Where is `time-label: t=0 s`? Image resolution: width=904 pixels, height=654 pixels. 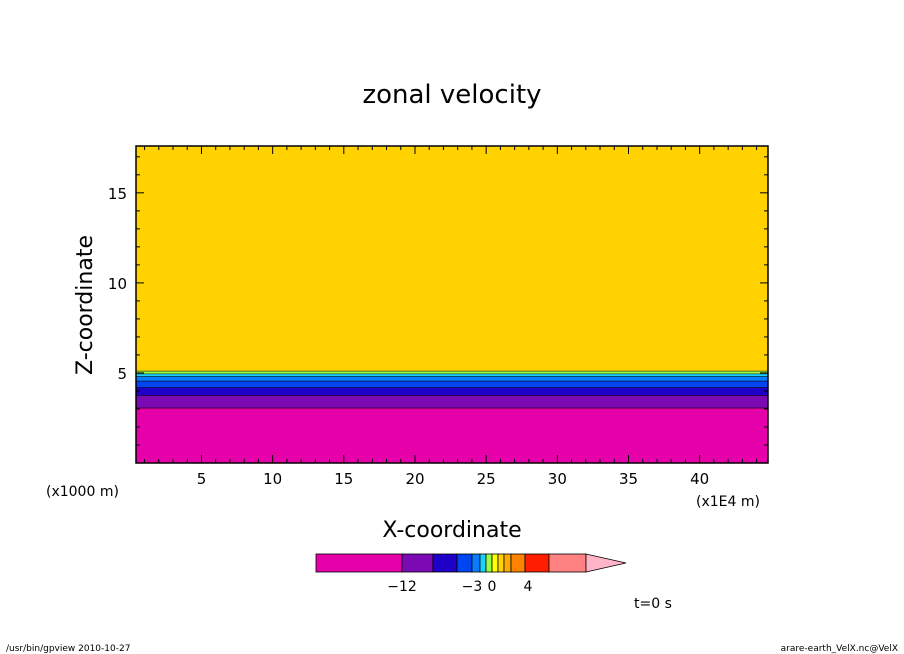
time-label: t=0 s is located at coordinates (653, 604).